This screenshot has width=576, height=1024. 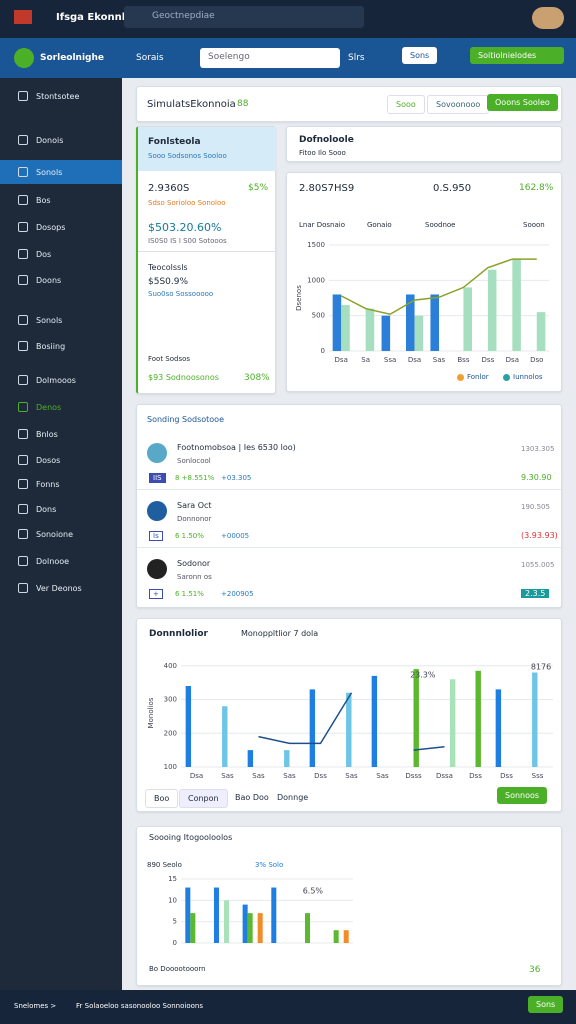 I want to click on nav-item: Dolnooe, so click(x=53, y=561).